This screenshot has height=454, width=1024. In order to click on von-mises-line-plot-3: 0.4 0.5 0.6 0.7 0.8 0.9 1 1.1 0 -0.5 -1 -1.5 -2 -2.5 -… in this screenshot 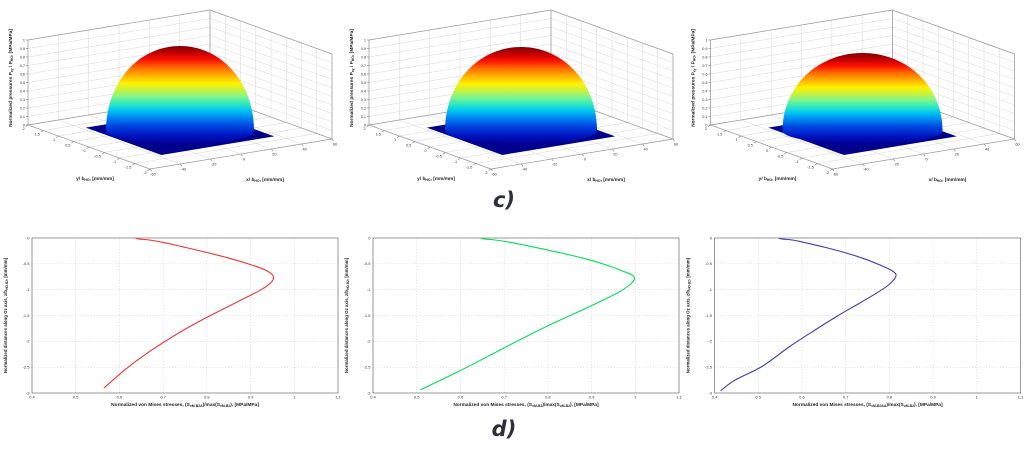, I will do `click(855, 321)`.